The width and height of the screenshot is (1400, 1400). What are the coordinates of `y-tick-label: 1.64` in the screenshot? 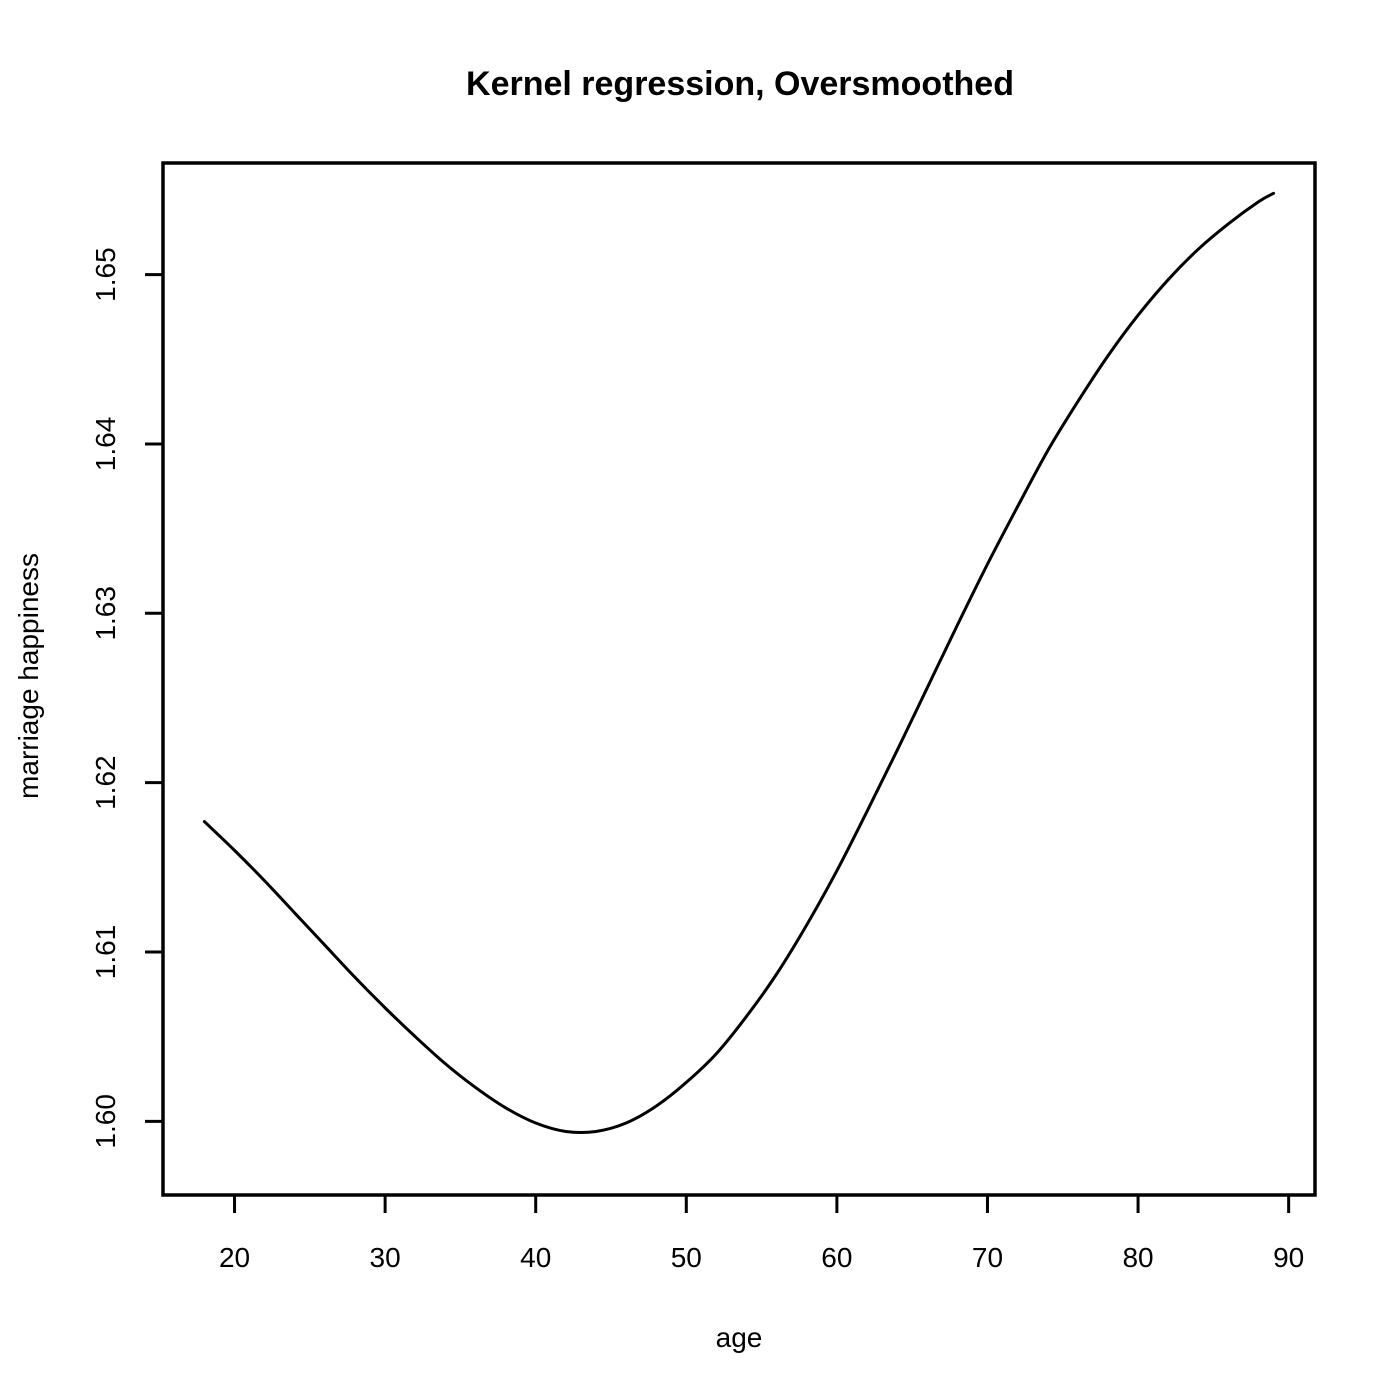 It's located at (105, 444).